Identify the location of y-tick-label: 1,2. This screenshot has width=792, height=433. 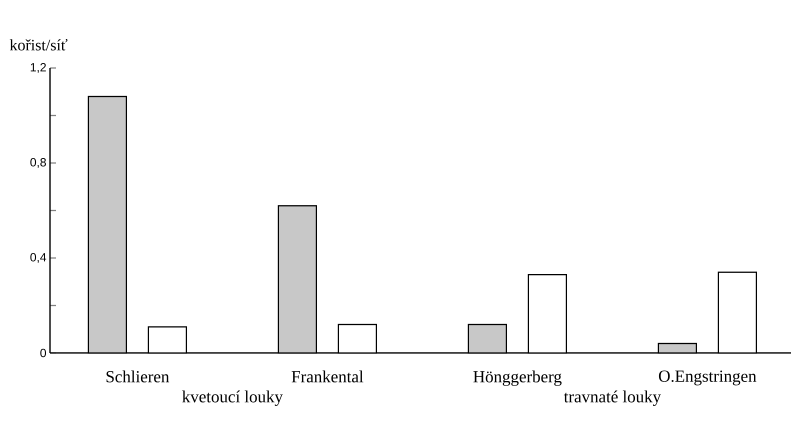
(38, 68).